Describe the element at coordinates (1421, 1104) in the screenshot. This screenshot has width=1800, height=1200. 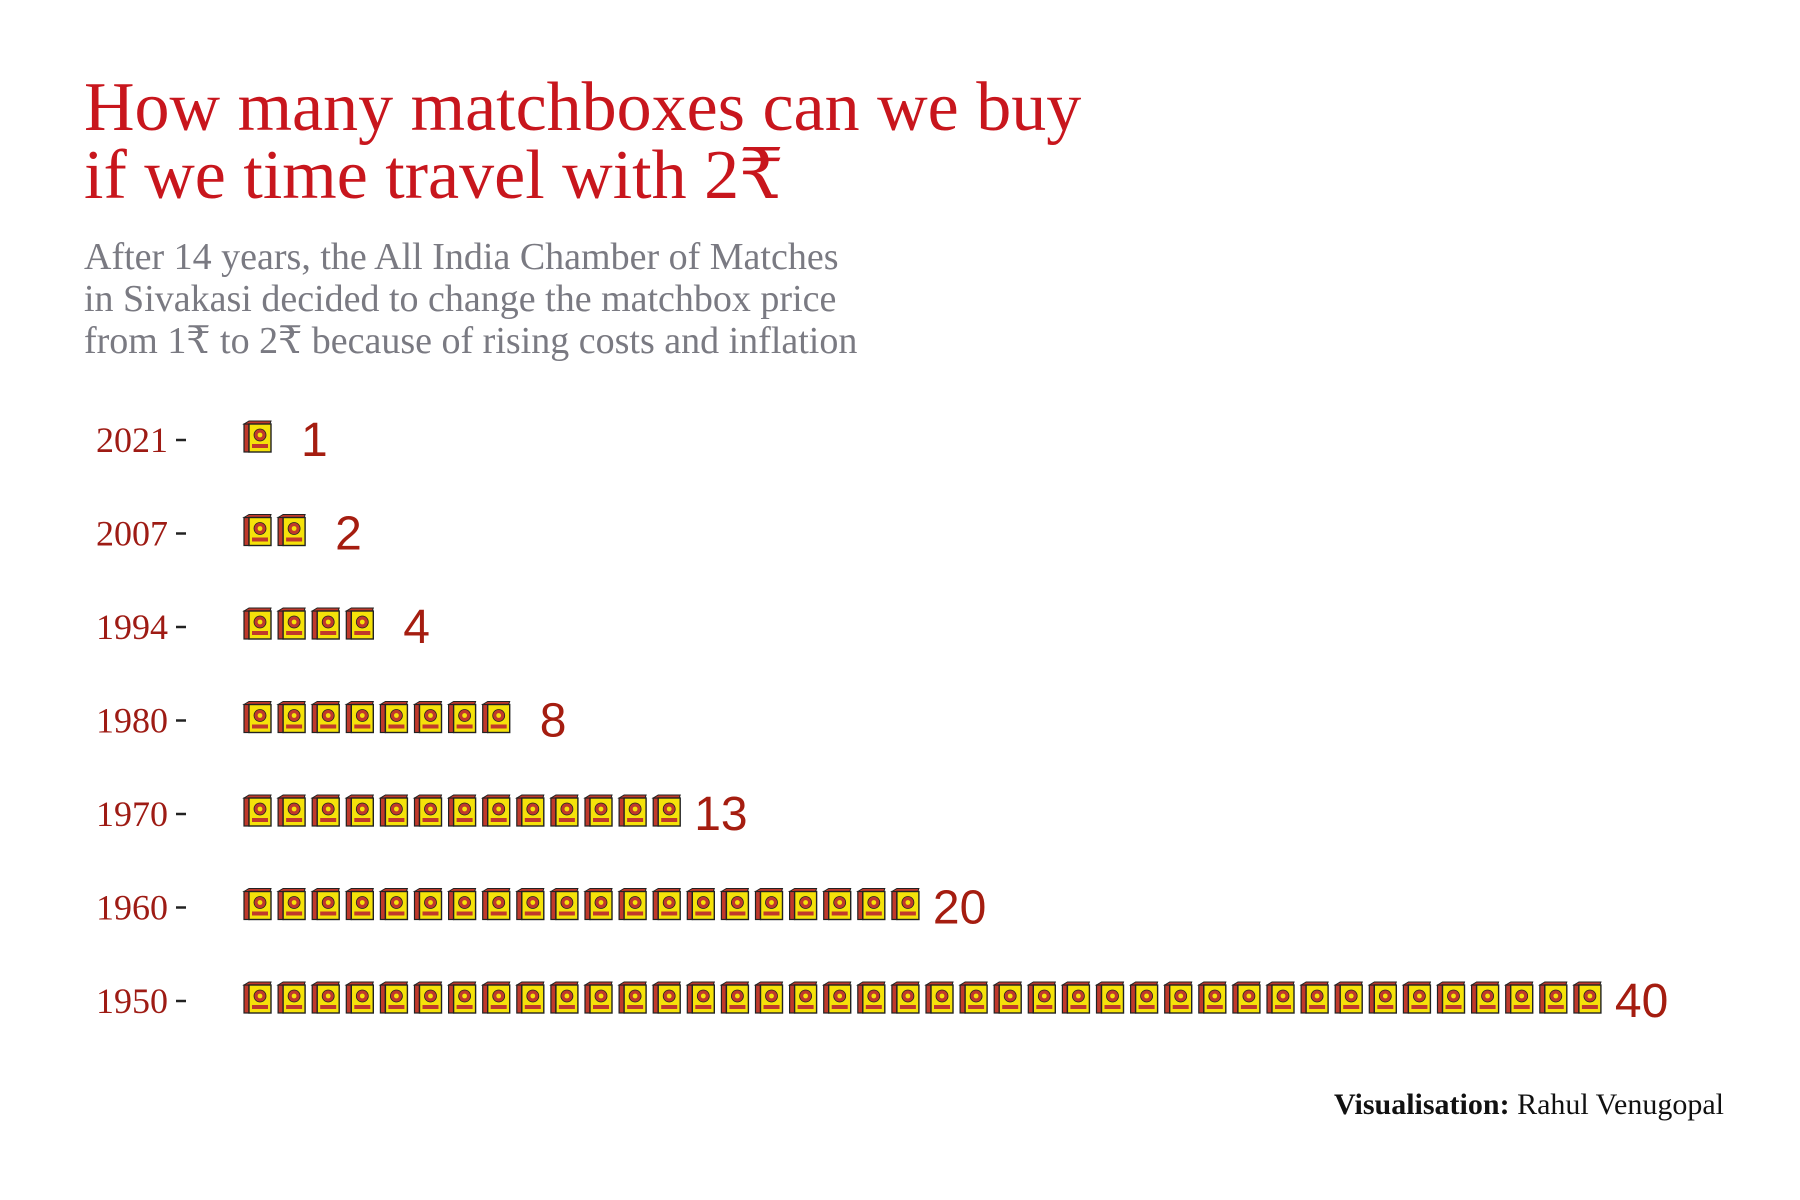
I see `credit-label: Visualisation:` at that location.